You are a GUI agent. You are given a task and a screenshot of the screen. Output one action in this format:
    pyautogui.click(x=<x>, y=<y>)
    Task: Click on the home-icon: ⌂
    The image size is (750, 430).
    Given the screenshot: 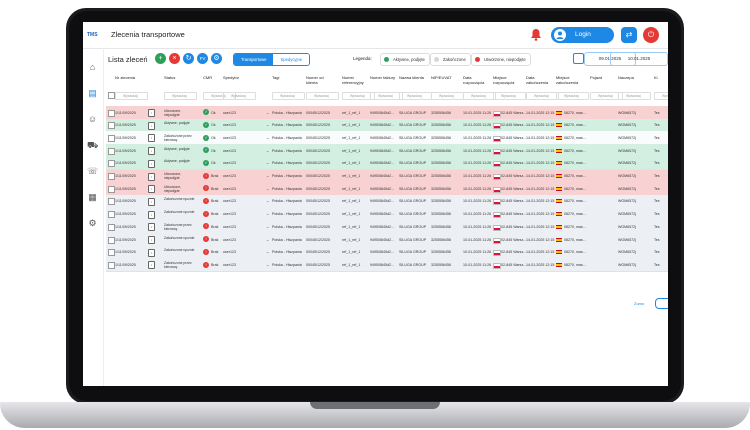 What is the action you would take?
    pyautogui.click(x=92, y=67)
    